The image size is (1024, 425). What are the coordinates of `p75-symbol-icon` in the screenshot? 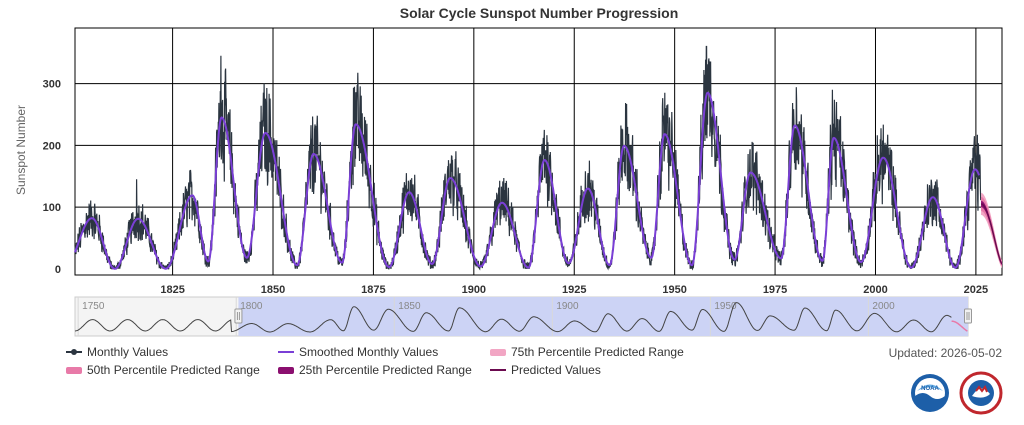 It's located at (498, 352).